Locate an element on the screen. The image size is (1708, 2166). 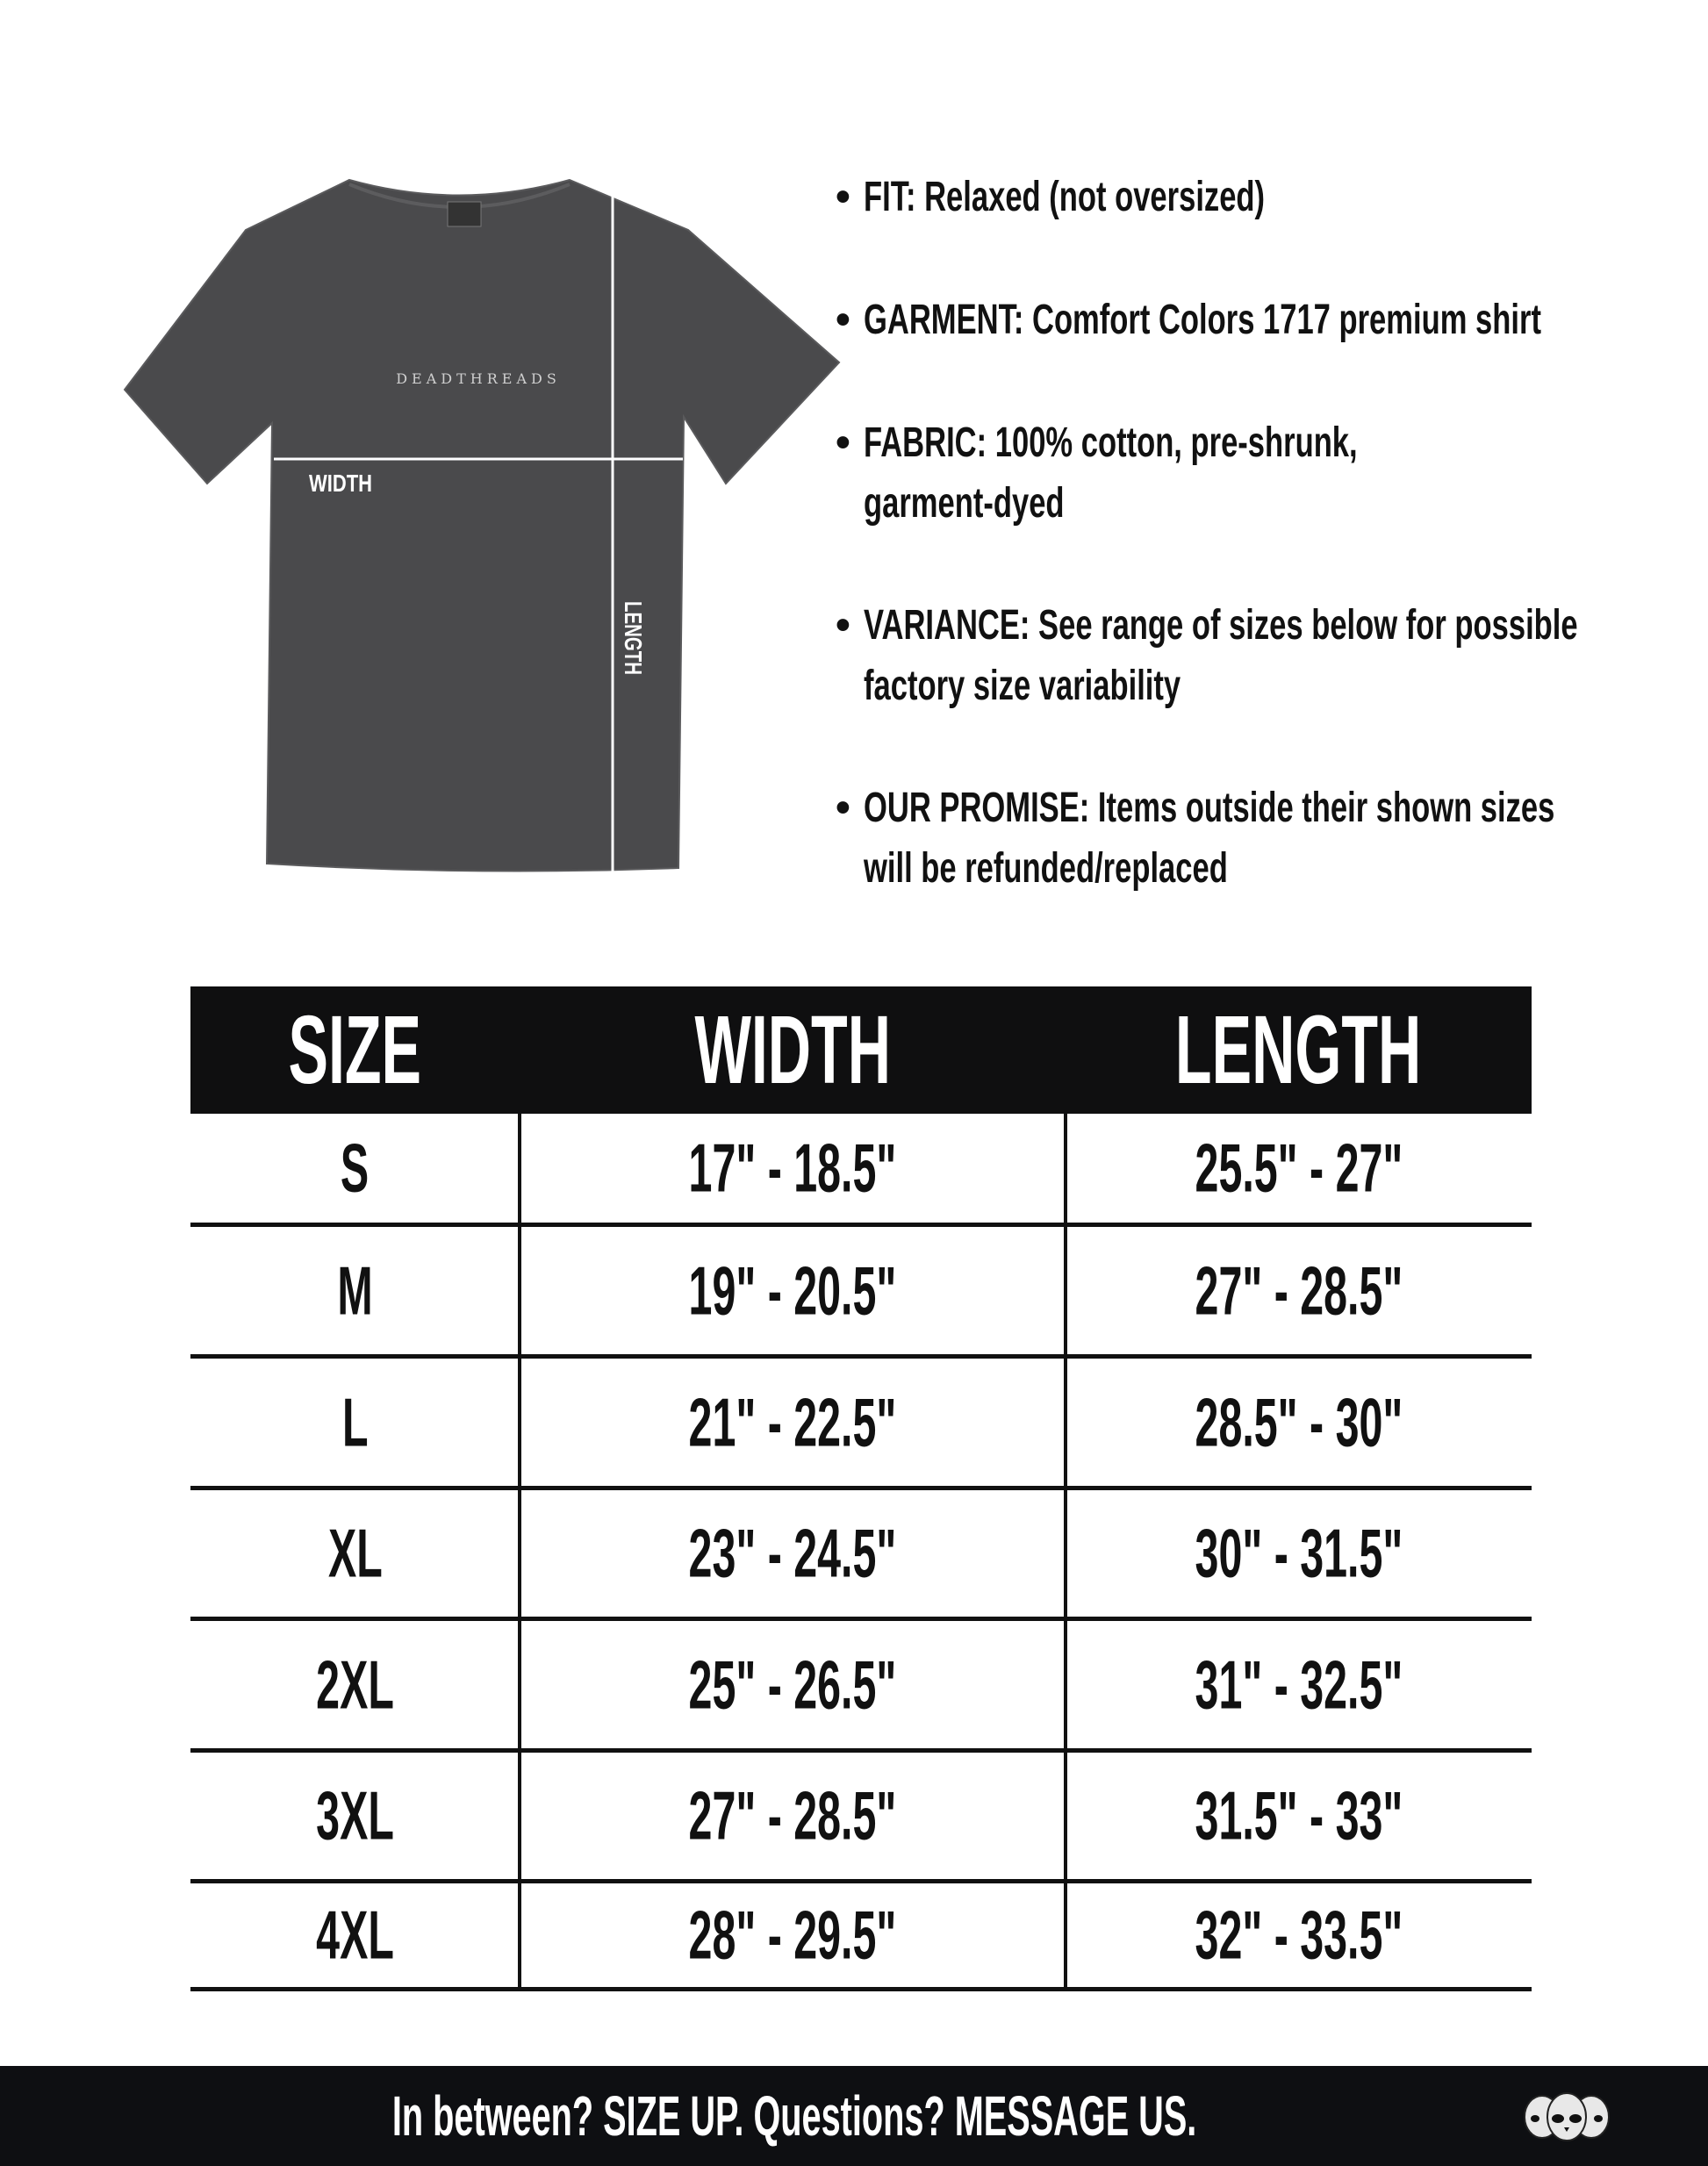
size-cell: M is located at coordinates (355, 1290).